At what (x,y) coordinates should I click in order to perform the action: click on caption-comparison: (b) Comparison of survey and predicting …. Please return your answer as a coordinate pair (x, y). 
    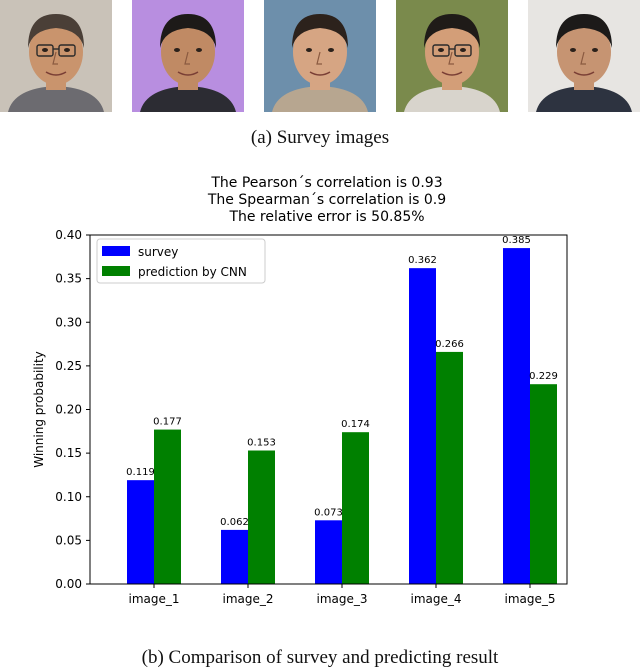
    Looking at the image, I should click on (320, 657).